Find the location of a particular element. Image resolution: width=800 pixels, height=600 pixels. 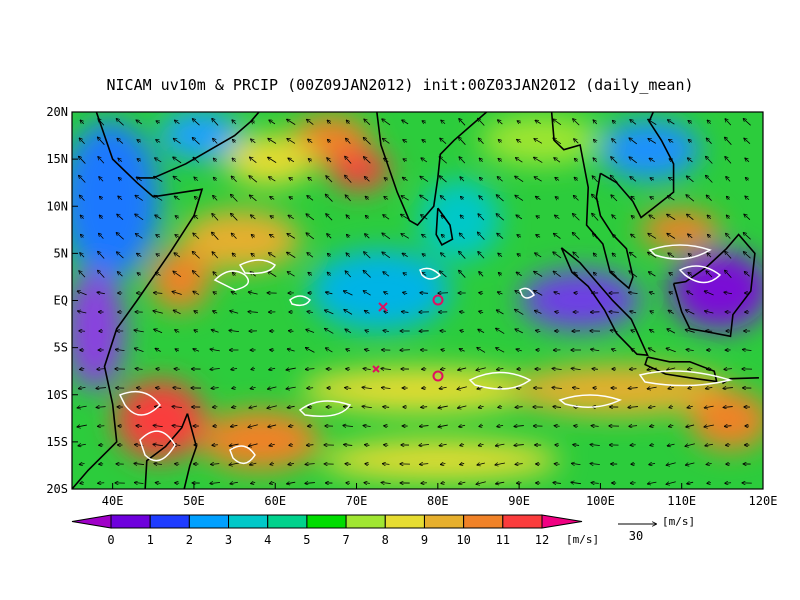

y-tick-label: 10S is located at coordinates (57, 395).